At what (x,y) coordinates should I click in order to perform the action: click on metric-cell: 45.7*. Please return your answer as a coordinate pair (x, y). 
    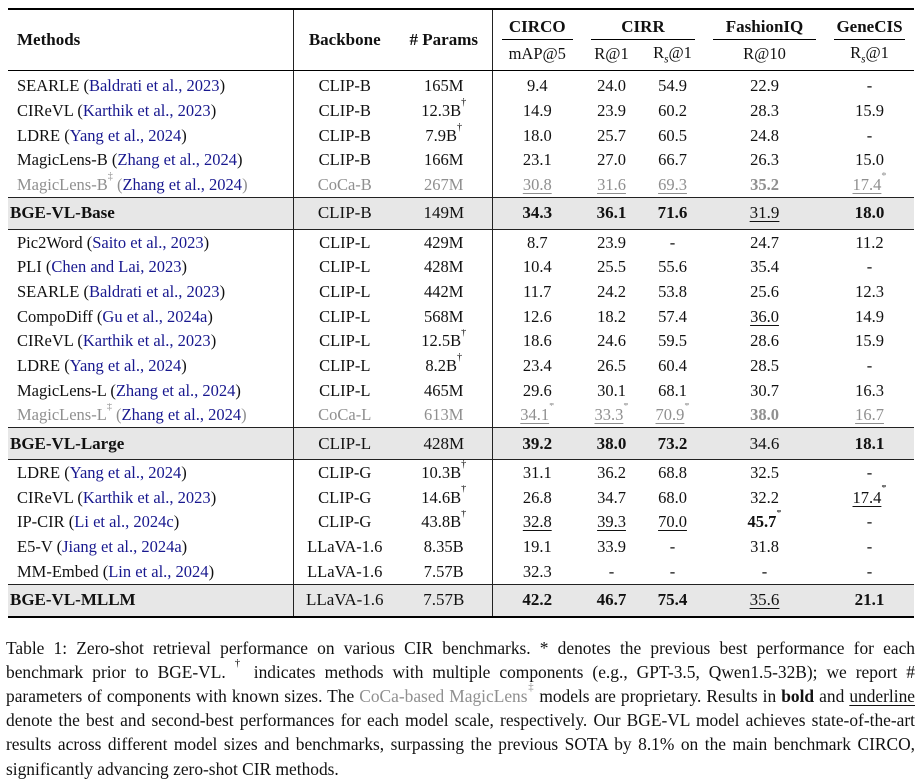
    Looking at the image, I should click on (764, 522).